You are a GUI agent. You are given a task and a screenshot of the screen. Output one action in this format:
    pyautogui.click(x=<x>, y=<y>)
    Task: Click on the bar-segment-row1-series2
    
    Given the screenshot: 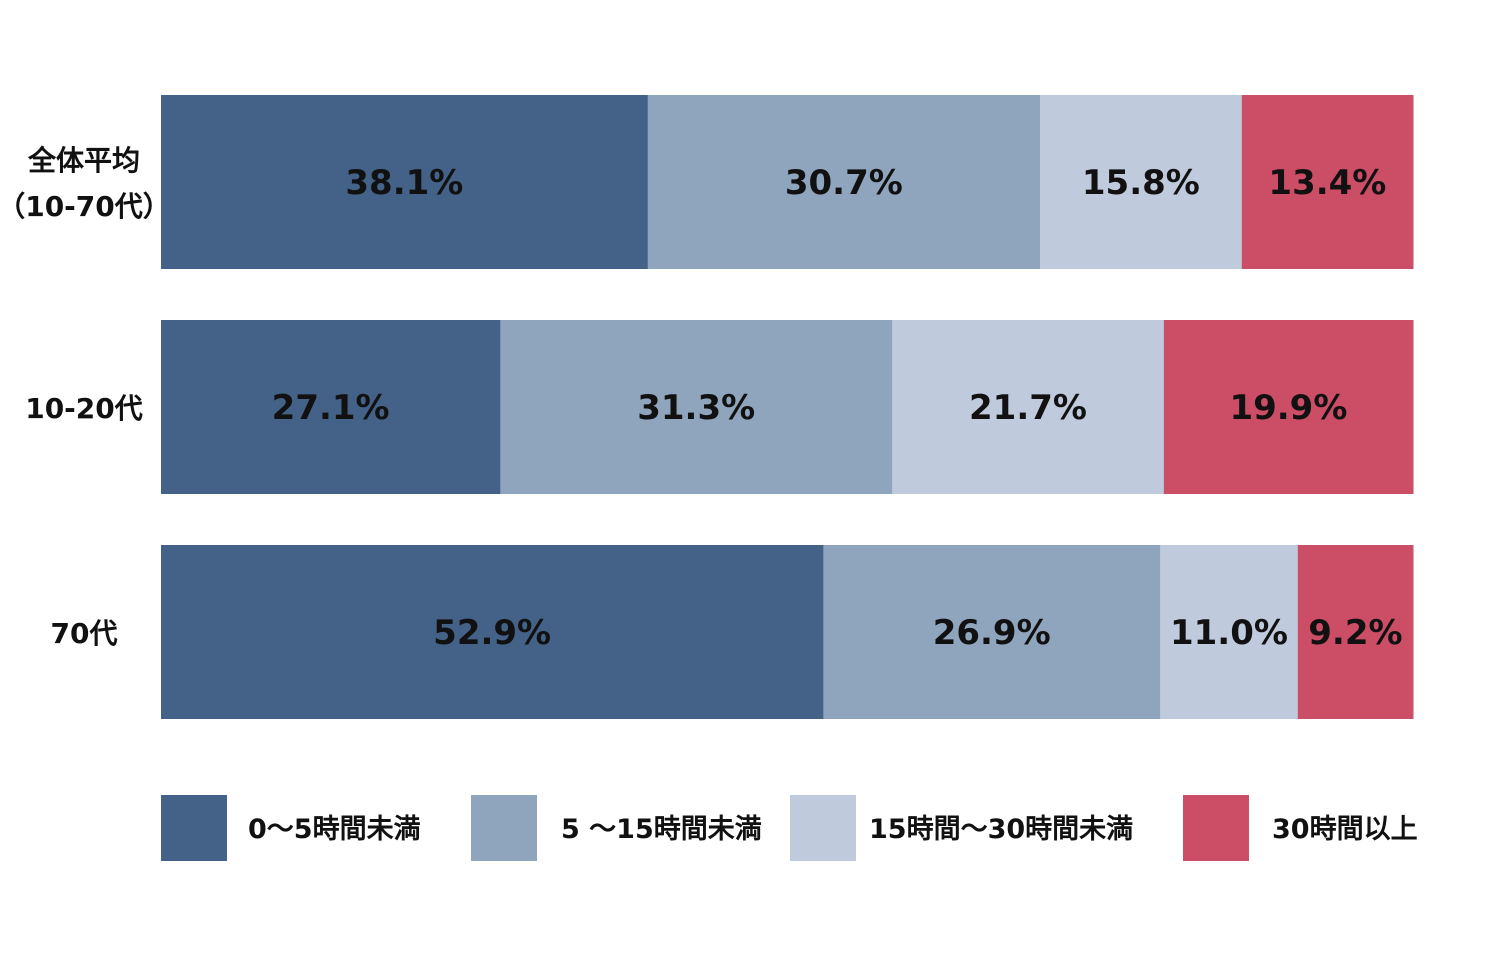 What is the action you would take?
    pyautogui.click(x=1028, y=407)
    